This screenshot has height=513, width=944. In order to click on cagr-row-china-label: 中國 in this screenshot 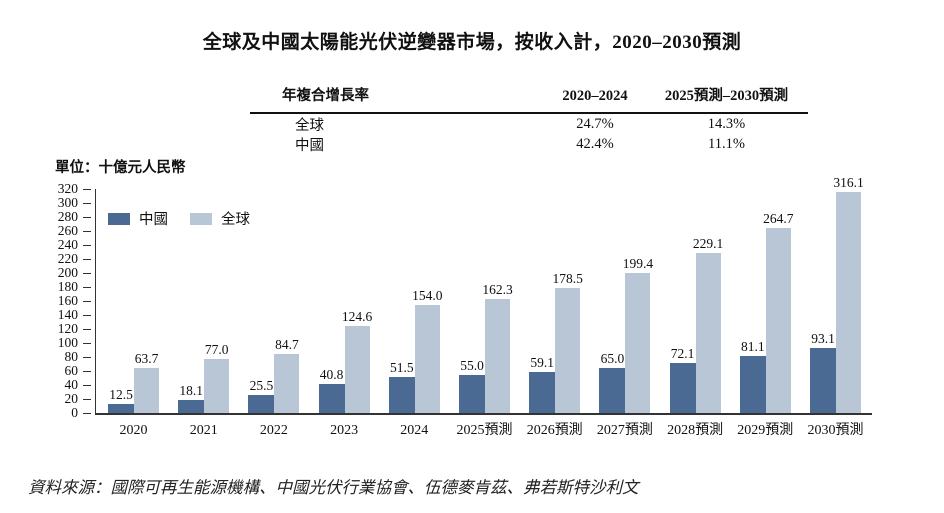, I will do `click(309, 145)`.